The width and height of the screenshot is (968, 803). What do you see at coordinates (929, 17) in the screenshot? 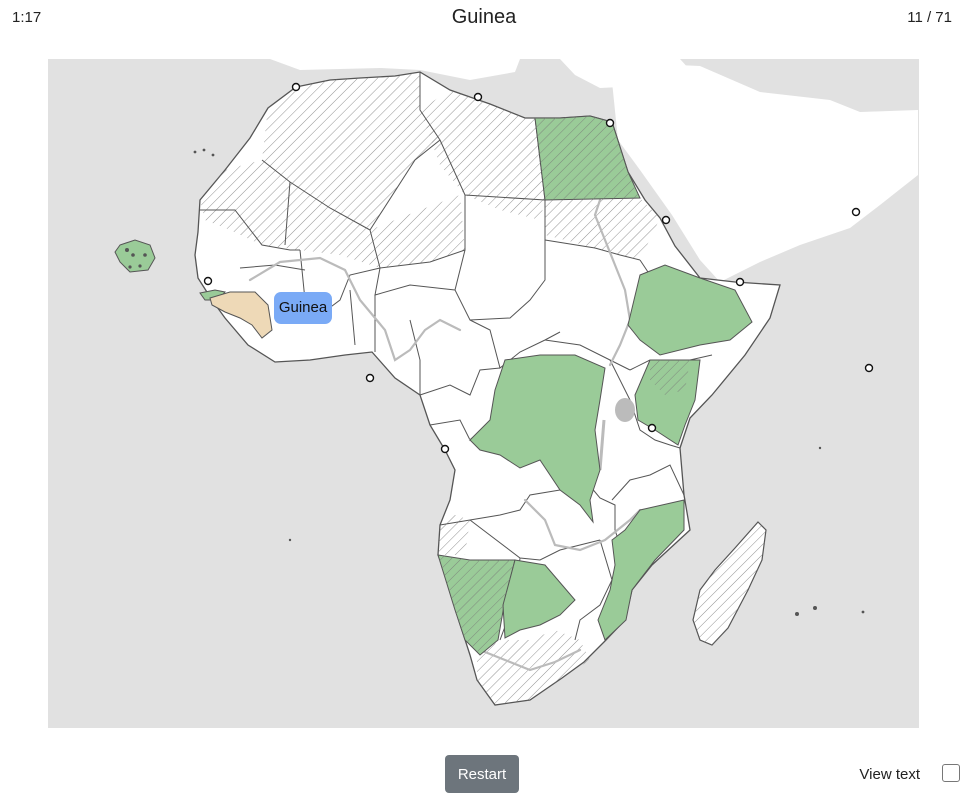
I see `progress-counter: 11 / 71` at bounding box center [929, 17].